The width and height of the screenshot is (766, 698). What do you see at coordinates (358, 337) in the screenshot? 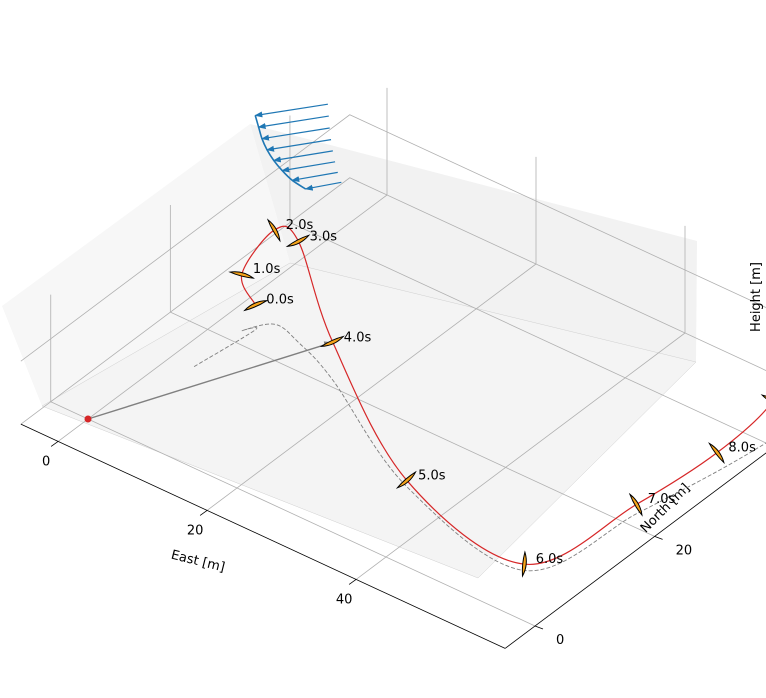
I see `time-label: 4.0s` at bounding box center [358, 337].